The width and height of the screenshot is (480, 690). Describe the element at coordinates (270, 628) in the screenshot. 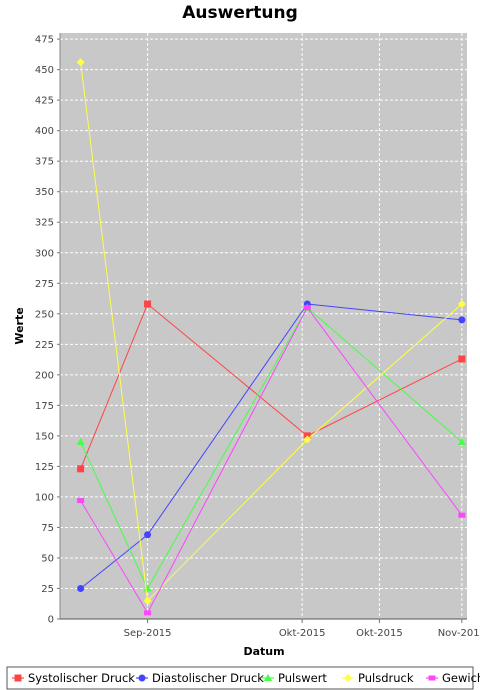

I see `x-axis: Sep-2015 Okt-2015 Okt-2015 Nov-2015` at that location.